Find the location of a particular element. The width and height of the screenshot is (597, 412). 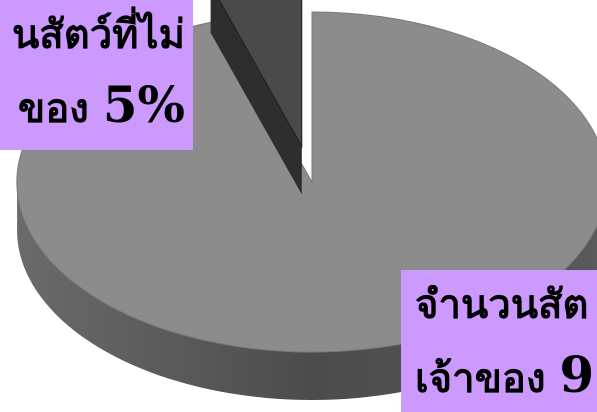

label-owned-animals: จำนวนสัต เจ้าของ 9 is located at coordinates (499, 341).